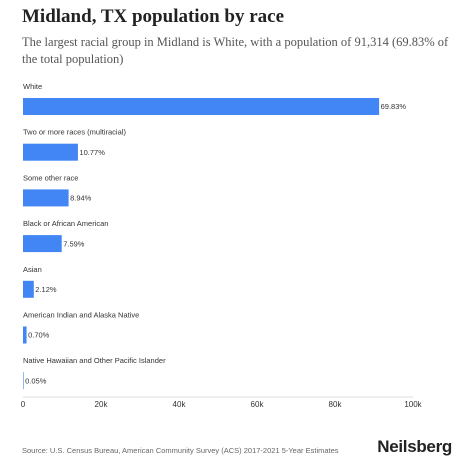 The width and height of the screenshot is (474, 474). What do you see at coordinates (36, 380) in the screenshot?
I see `data-label: 0.05%` at bounding box center [36, 380].